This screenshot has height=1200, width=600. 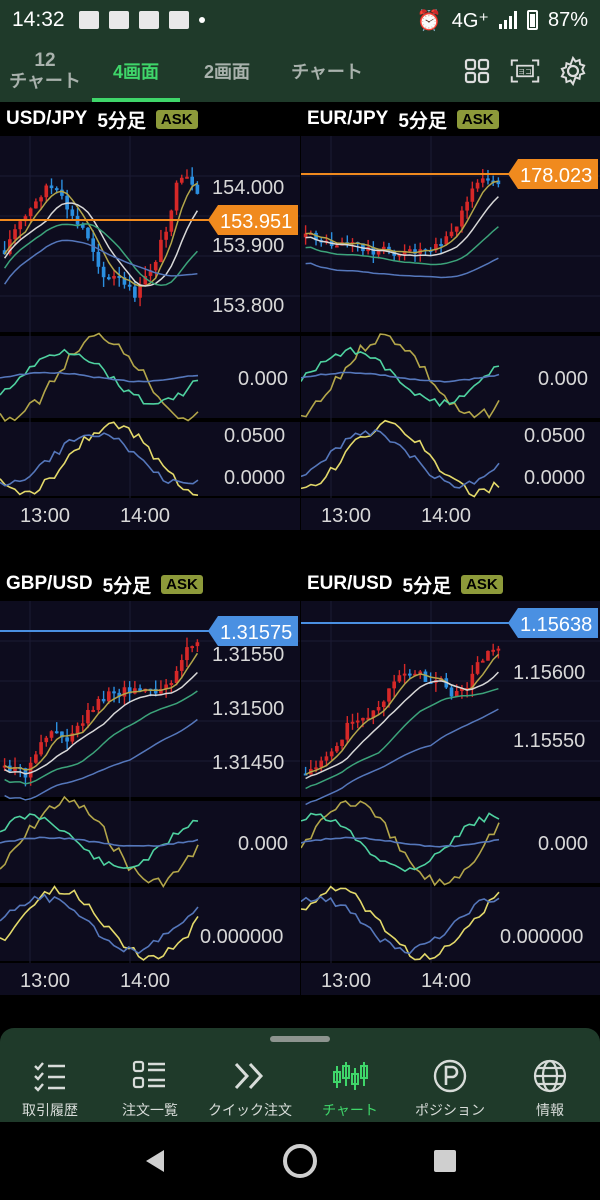 What do you see at coordinates (150, 1110) in the screenshot?
I see `nav-label: 注文一覧` at bounding box center [150, 1110].